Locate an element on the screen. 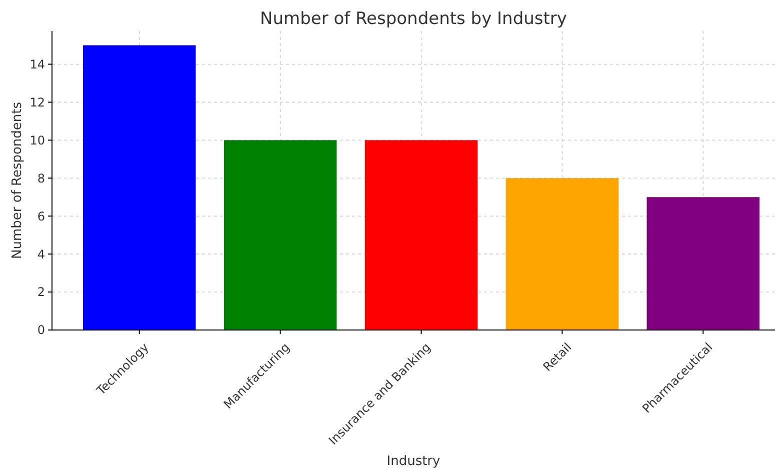 The width and height of the screenshot is (784, 474). y-tick-label: 8 is located at coordinates (41, 178).